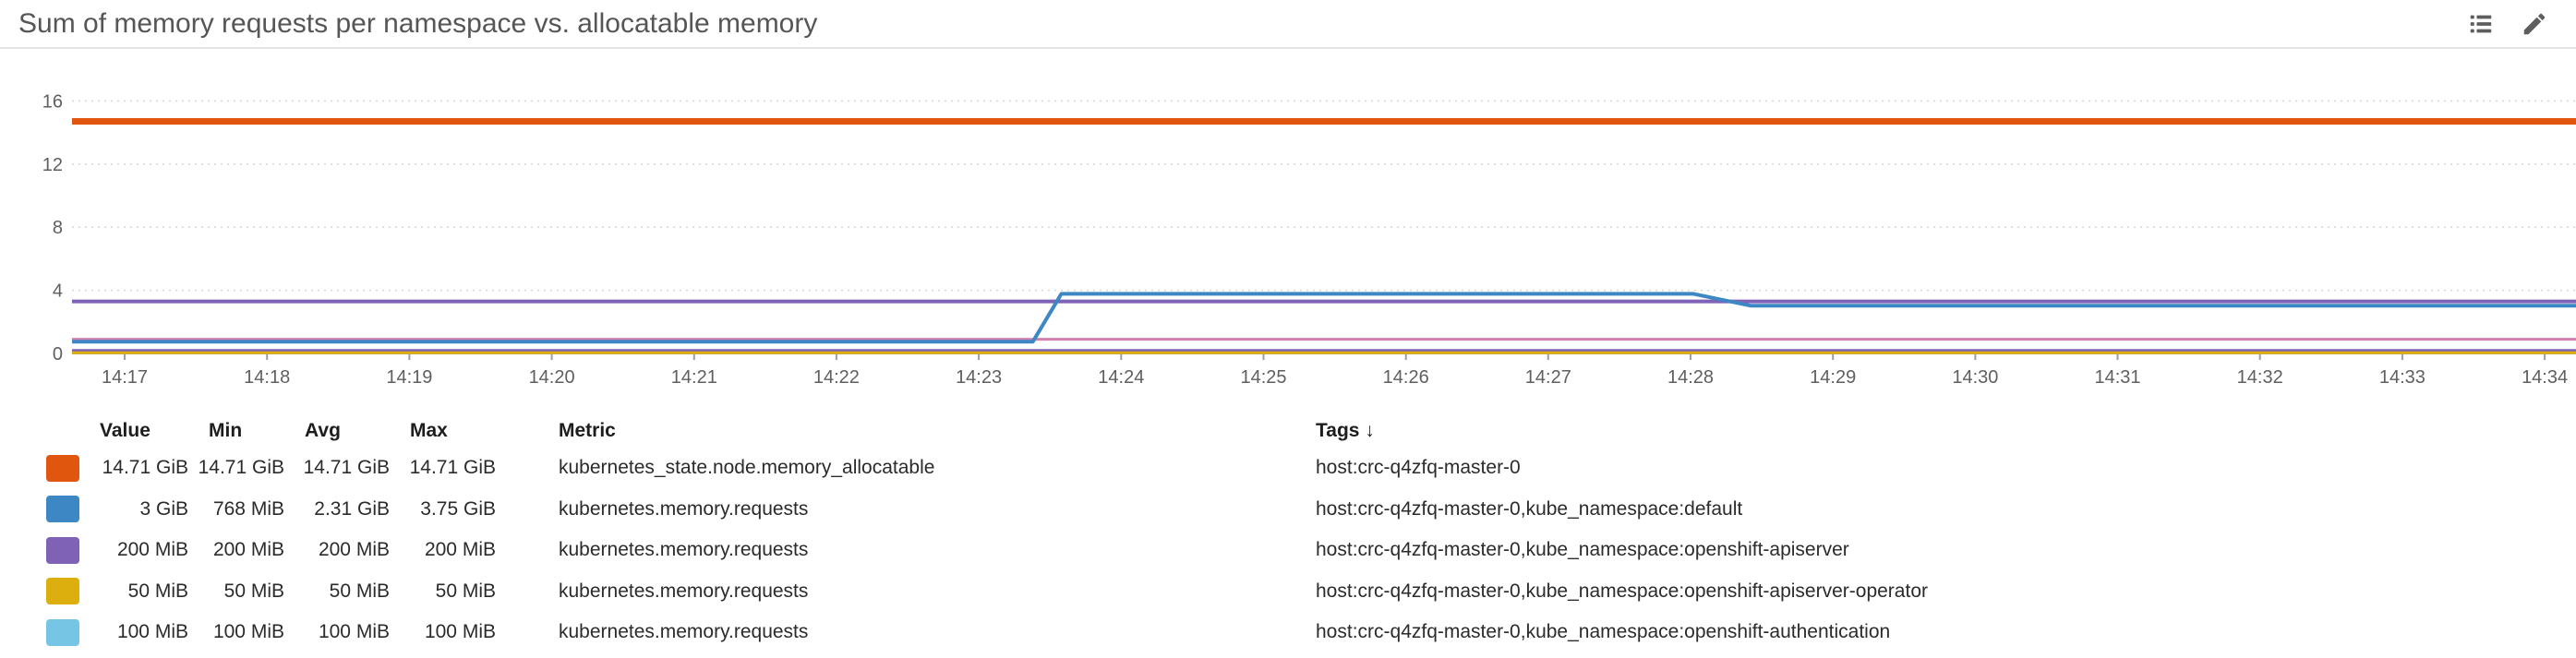 The image size is (2576, 658). I want to click on y-axis-tick-label: 4, so click(58, 292).